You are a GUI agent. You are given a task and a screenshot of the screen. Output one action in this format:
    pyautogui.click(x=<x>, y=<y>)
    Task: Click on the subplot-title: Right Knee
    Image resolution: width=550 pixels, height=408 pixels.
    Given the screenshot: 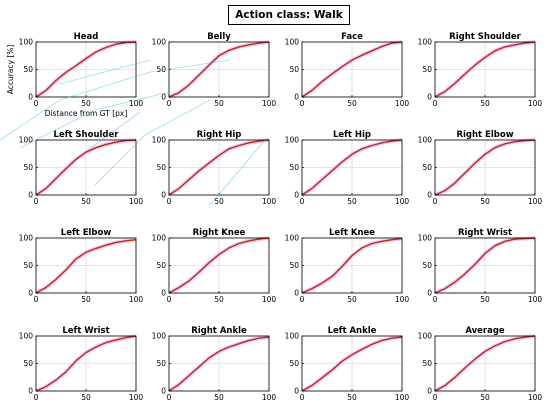 What is the action you would take?
    pyautogui.click(x=219, y=233)
    